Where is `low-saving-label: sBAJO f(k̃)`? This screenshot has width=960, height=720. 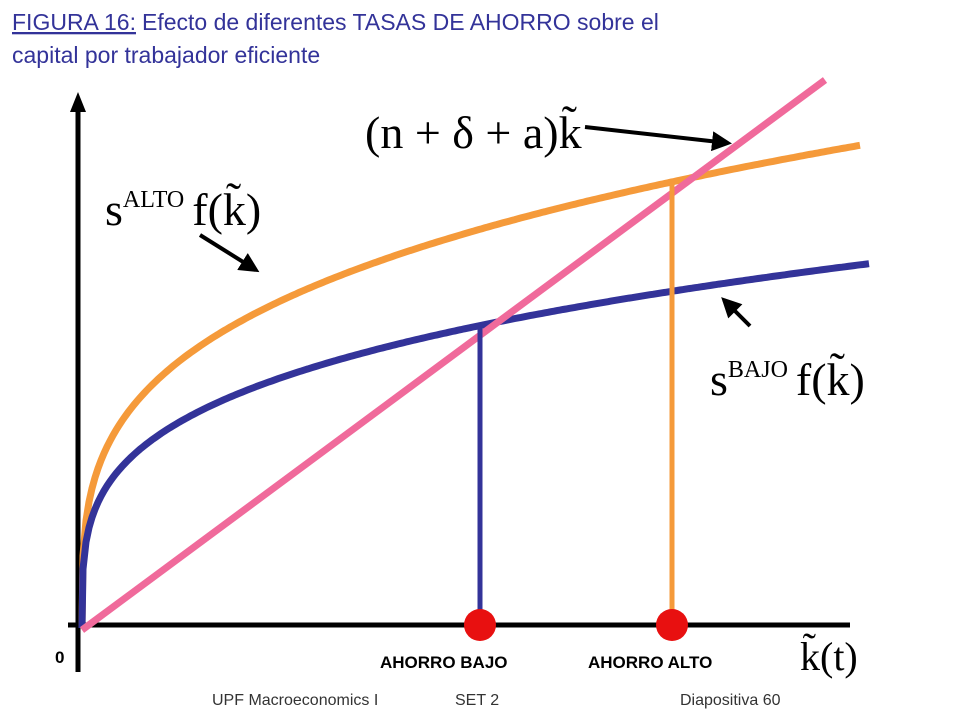 low-saving-label: sBAJO f(k̃) is located at coordinates (787, 379).